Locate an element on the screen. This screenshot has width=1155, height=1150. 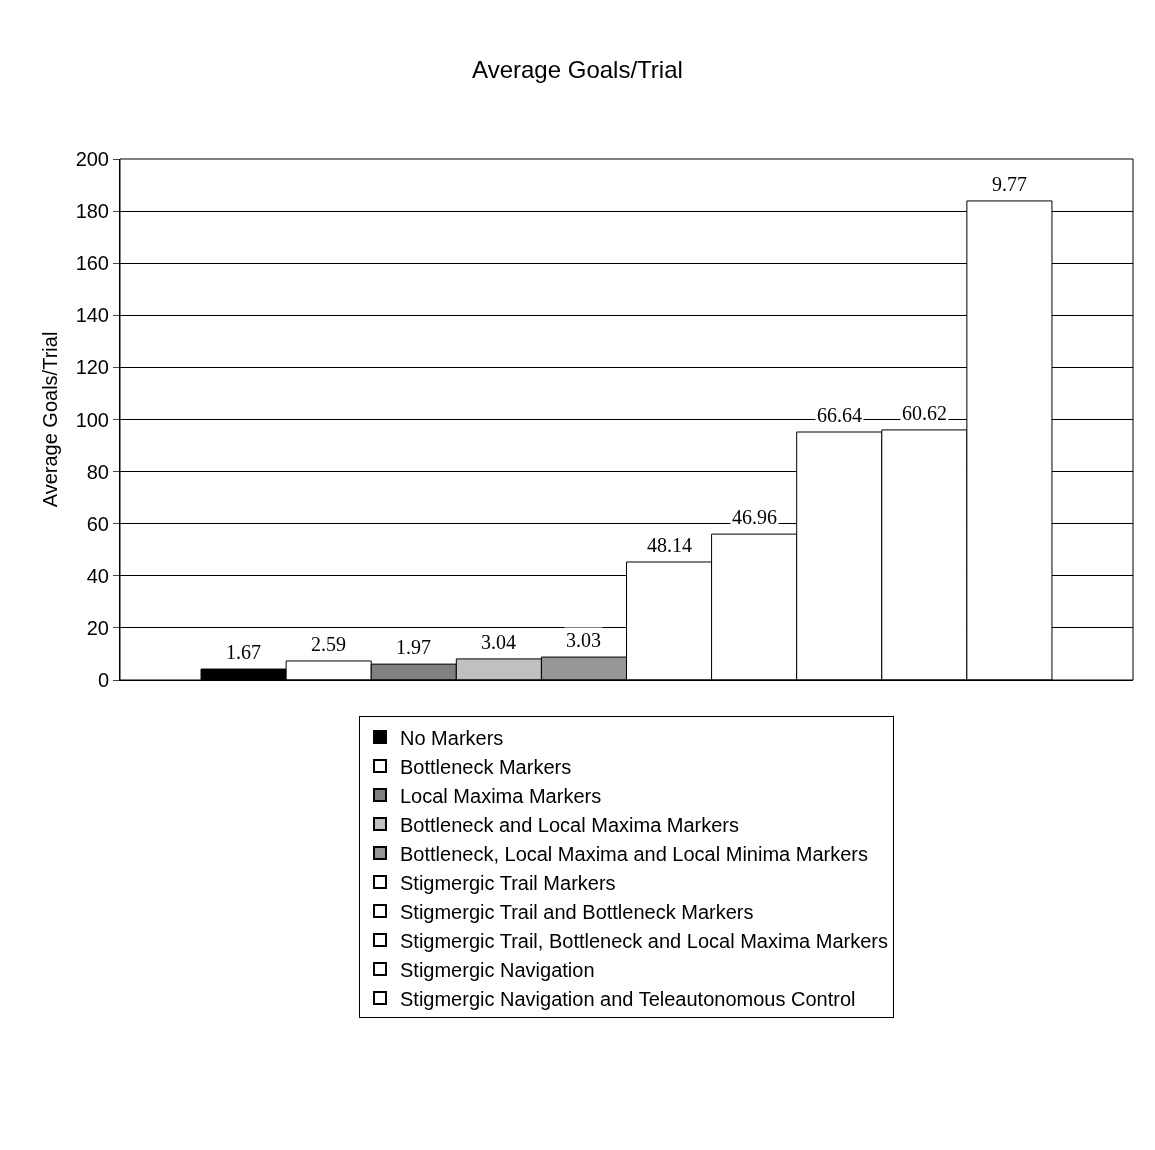
annotation: 48.14 is located at coordinates (669, 545).